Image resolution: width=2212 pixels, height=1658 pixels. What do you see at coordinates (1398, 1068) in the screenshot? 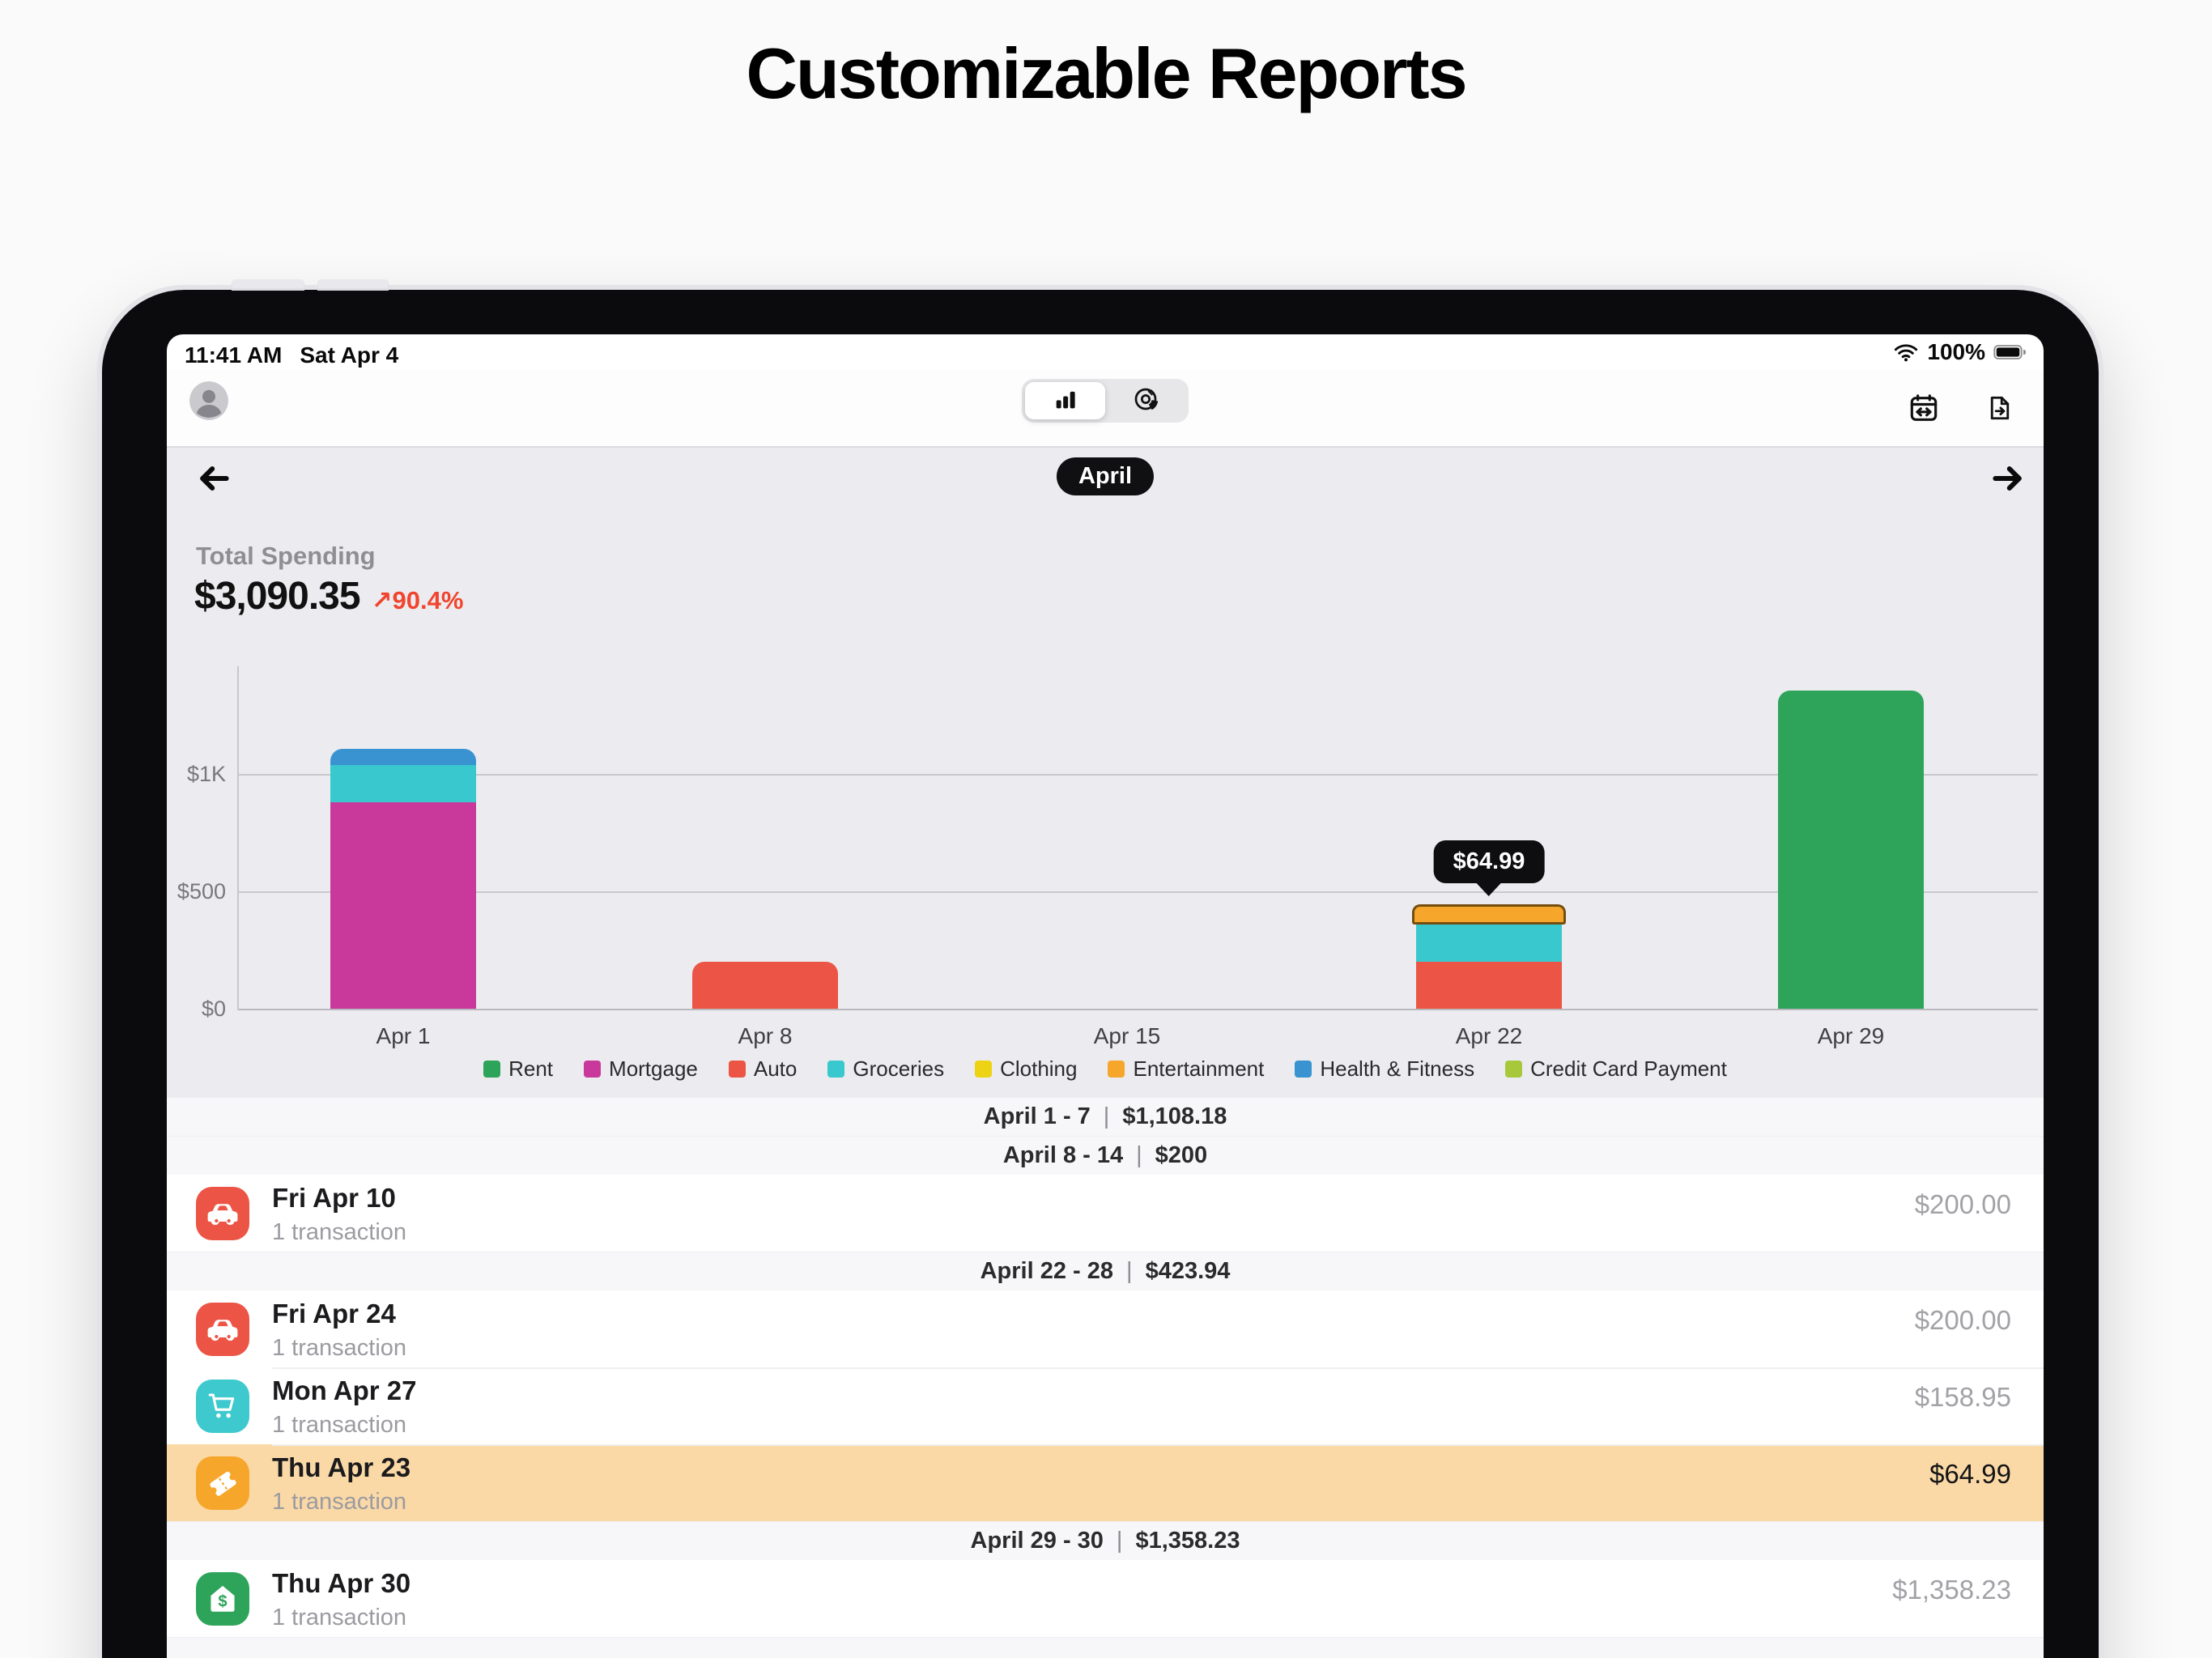
I see `legend-label: Health & Fitness` at bounding box center [1398, 1068].